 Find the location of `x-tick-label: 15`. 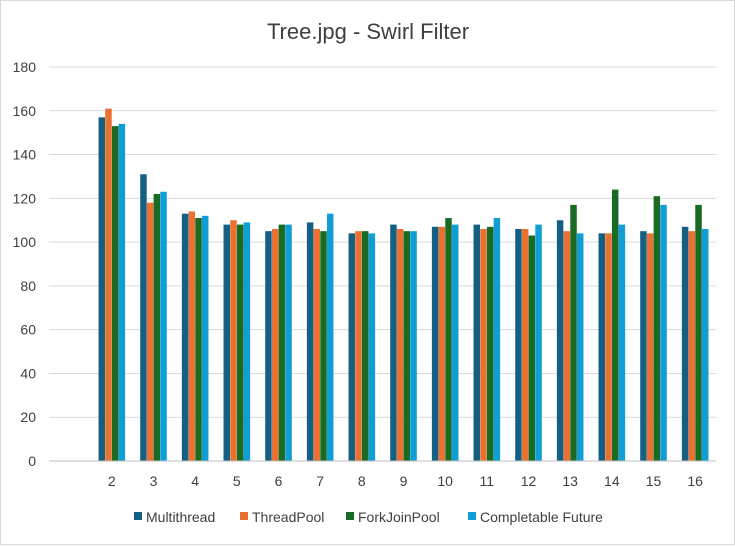

x-tick-label: 15 is located at coordinates (654, 481).